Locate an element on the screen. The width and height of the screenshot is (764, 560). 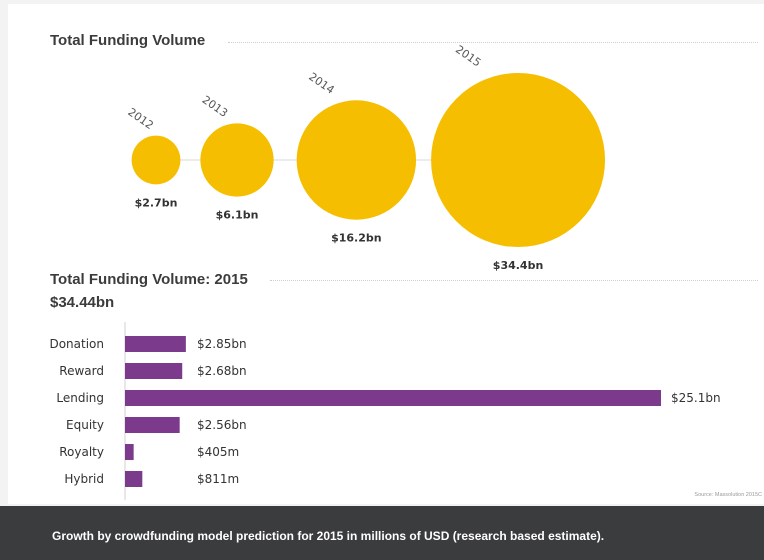
bubble-value-label: $34.4bn is located at coordinates (518, 265).